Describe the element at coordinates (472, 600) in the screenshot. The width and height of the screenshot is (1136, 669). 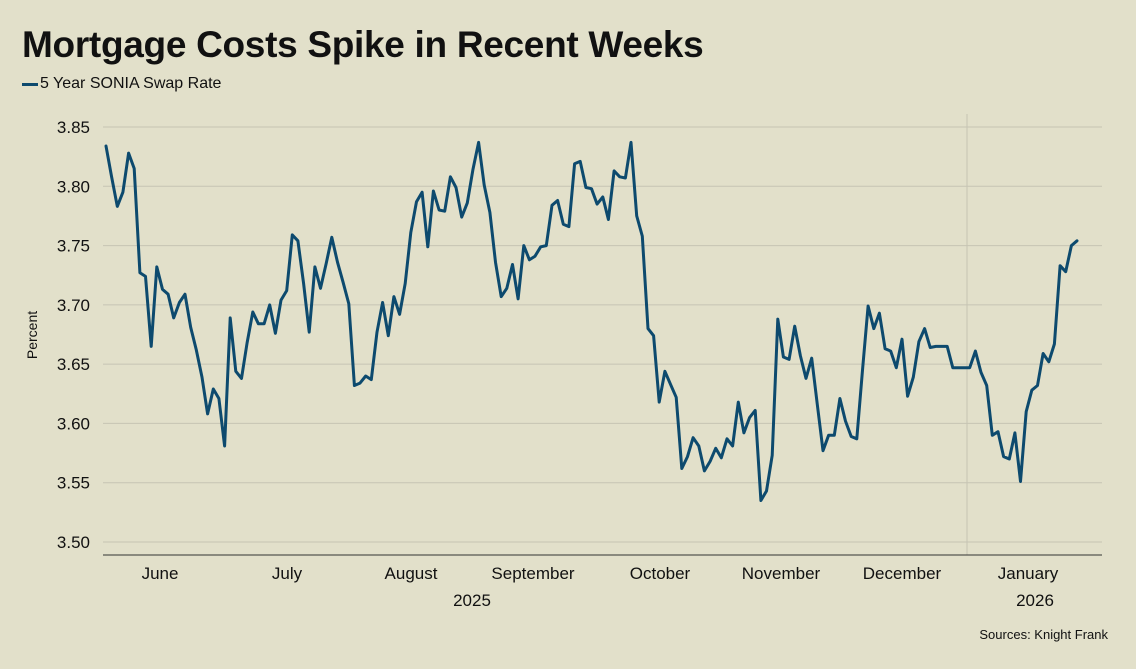
I see `x-year-label: 2025` at that location.